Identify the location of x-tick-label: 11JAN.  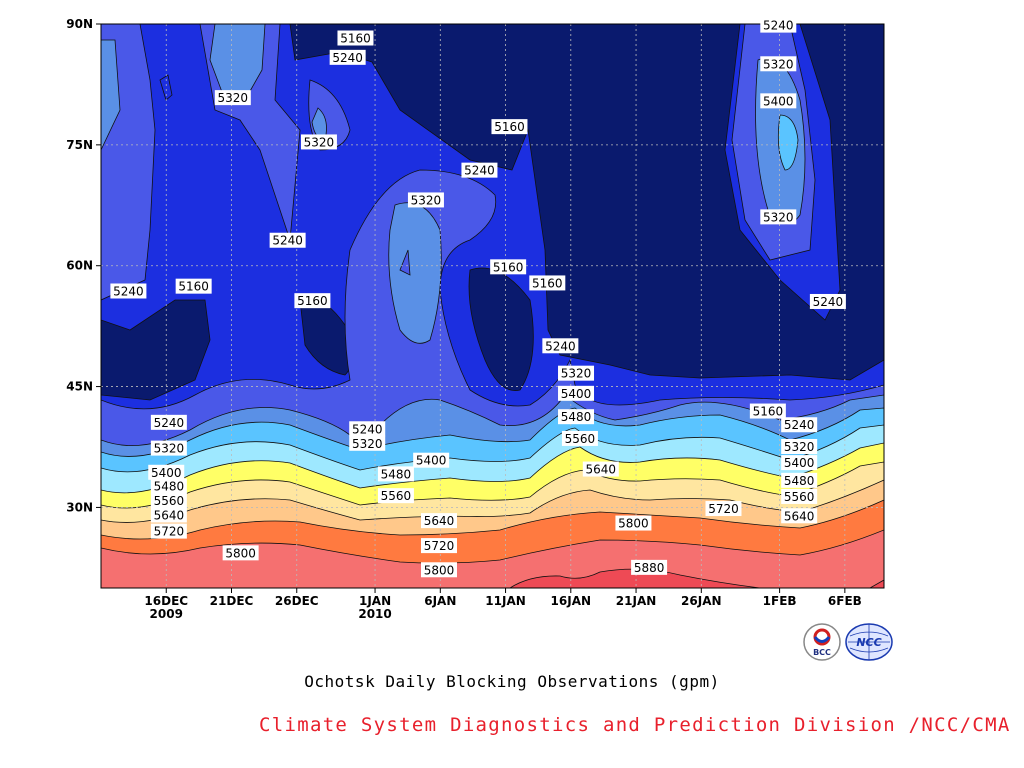
(505, 601).